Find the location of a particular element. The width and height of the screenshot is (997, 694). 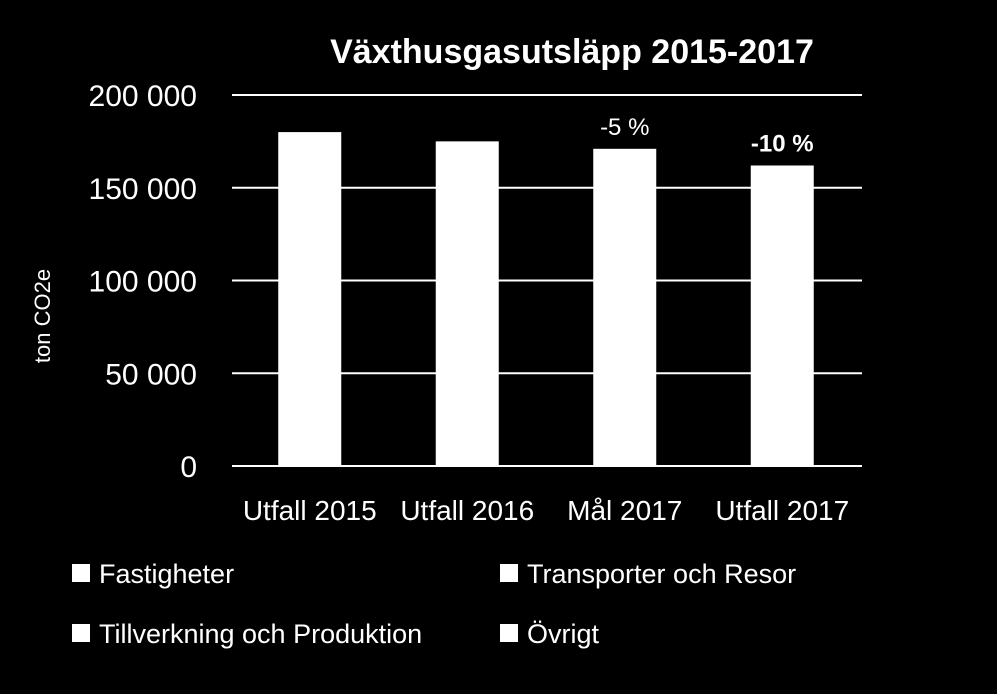

data-label: -10 % is located at coordinates (782, 143).